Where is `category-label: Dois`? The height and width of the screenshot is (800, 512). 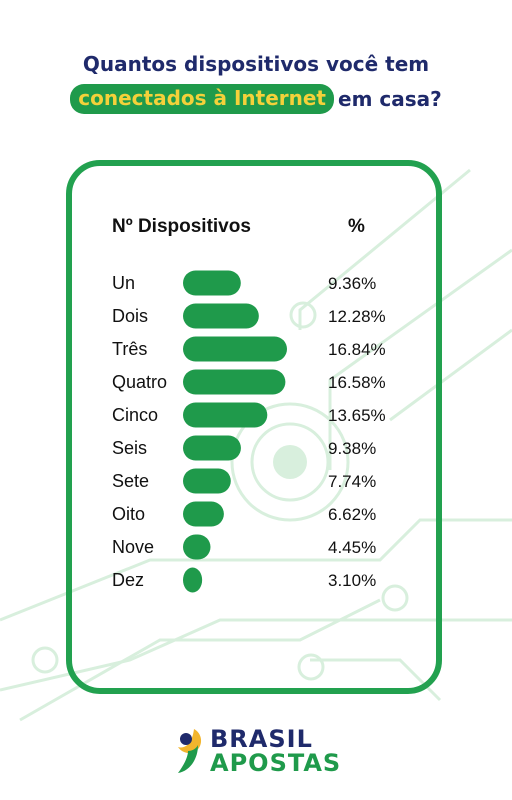 category-label: Dois is located at coordinates (130, 316).